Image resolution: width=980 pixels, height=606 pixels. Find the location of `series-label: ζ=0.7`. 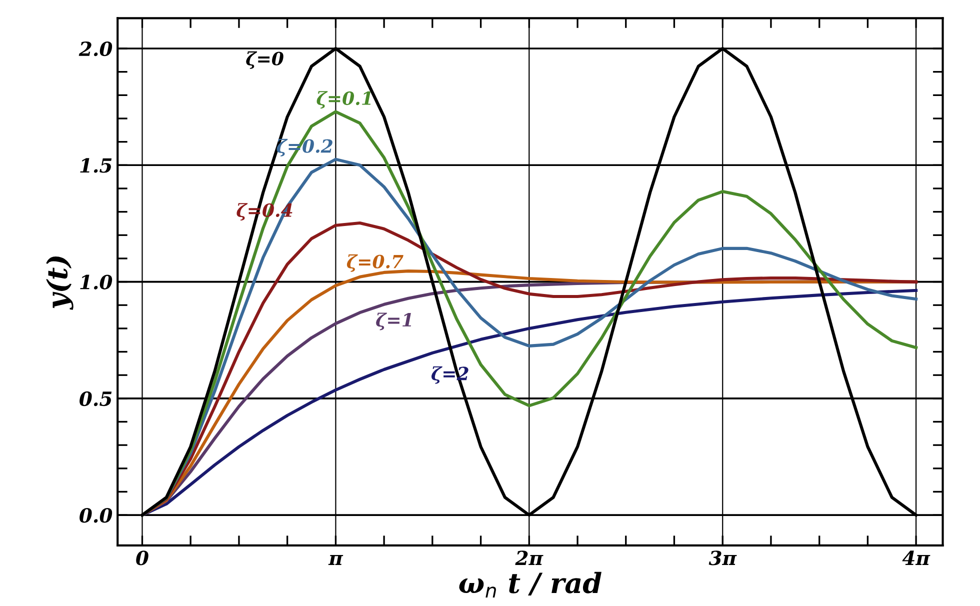

series-label: ζ=0.7 is located at coordinates (375, 263).